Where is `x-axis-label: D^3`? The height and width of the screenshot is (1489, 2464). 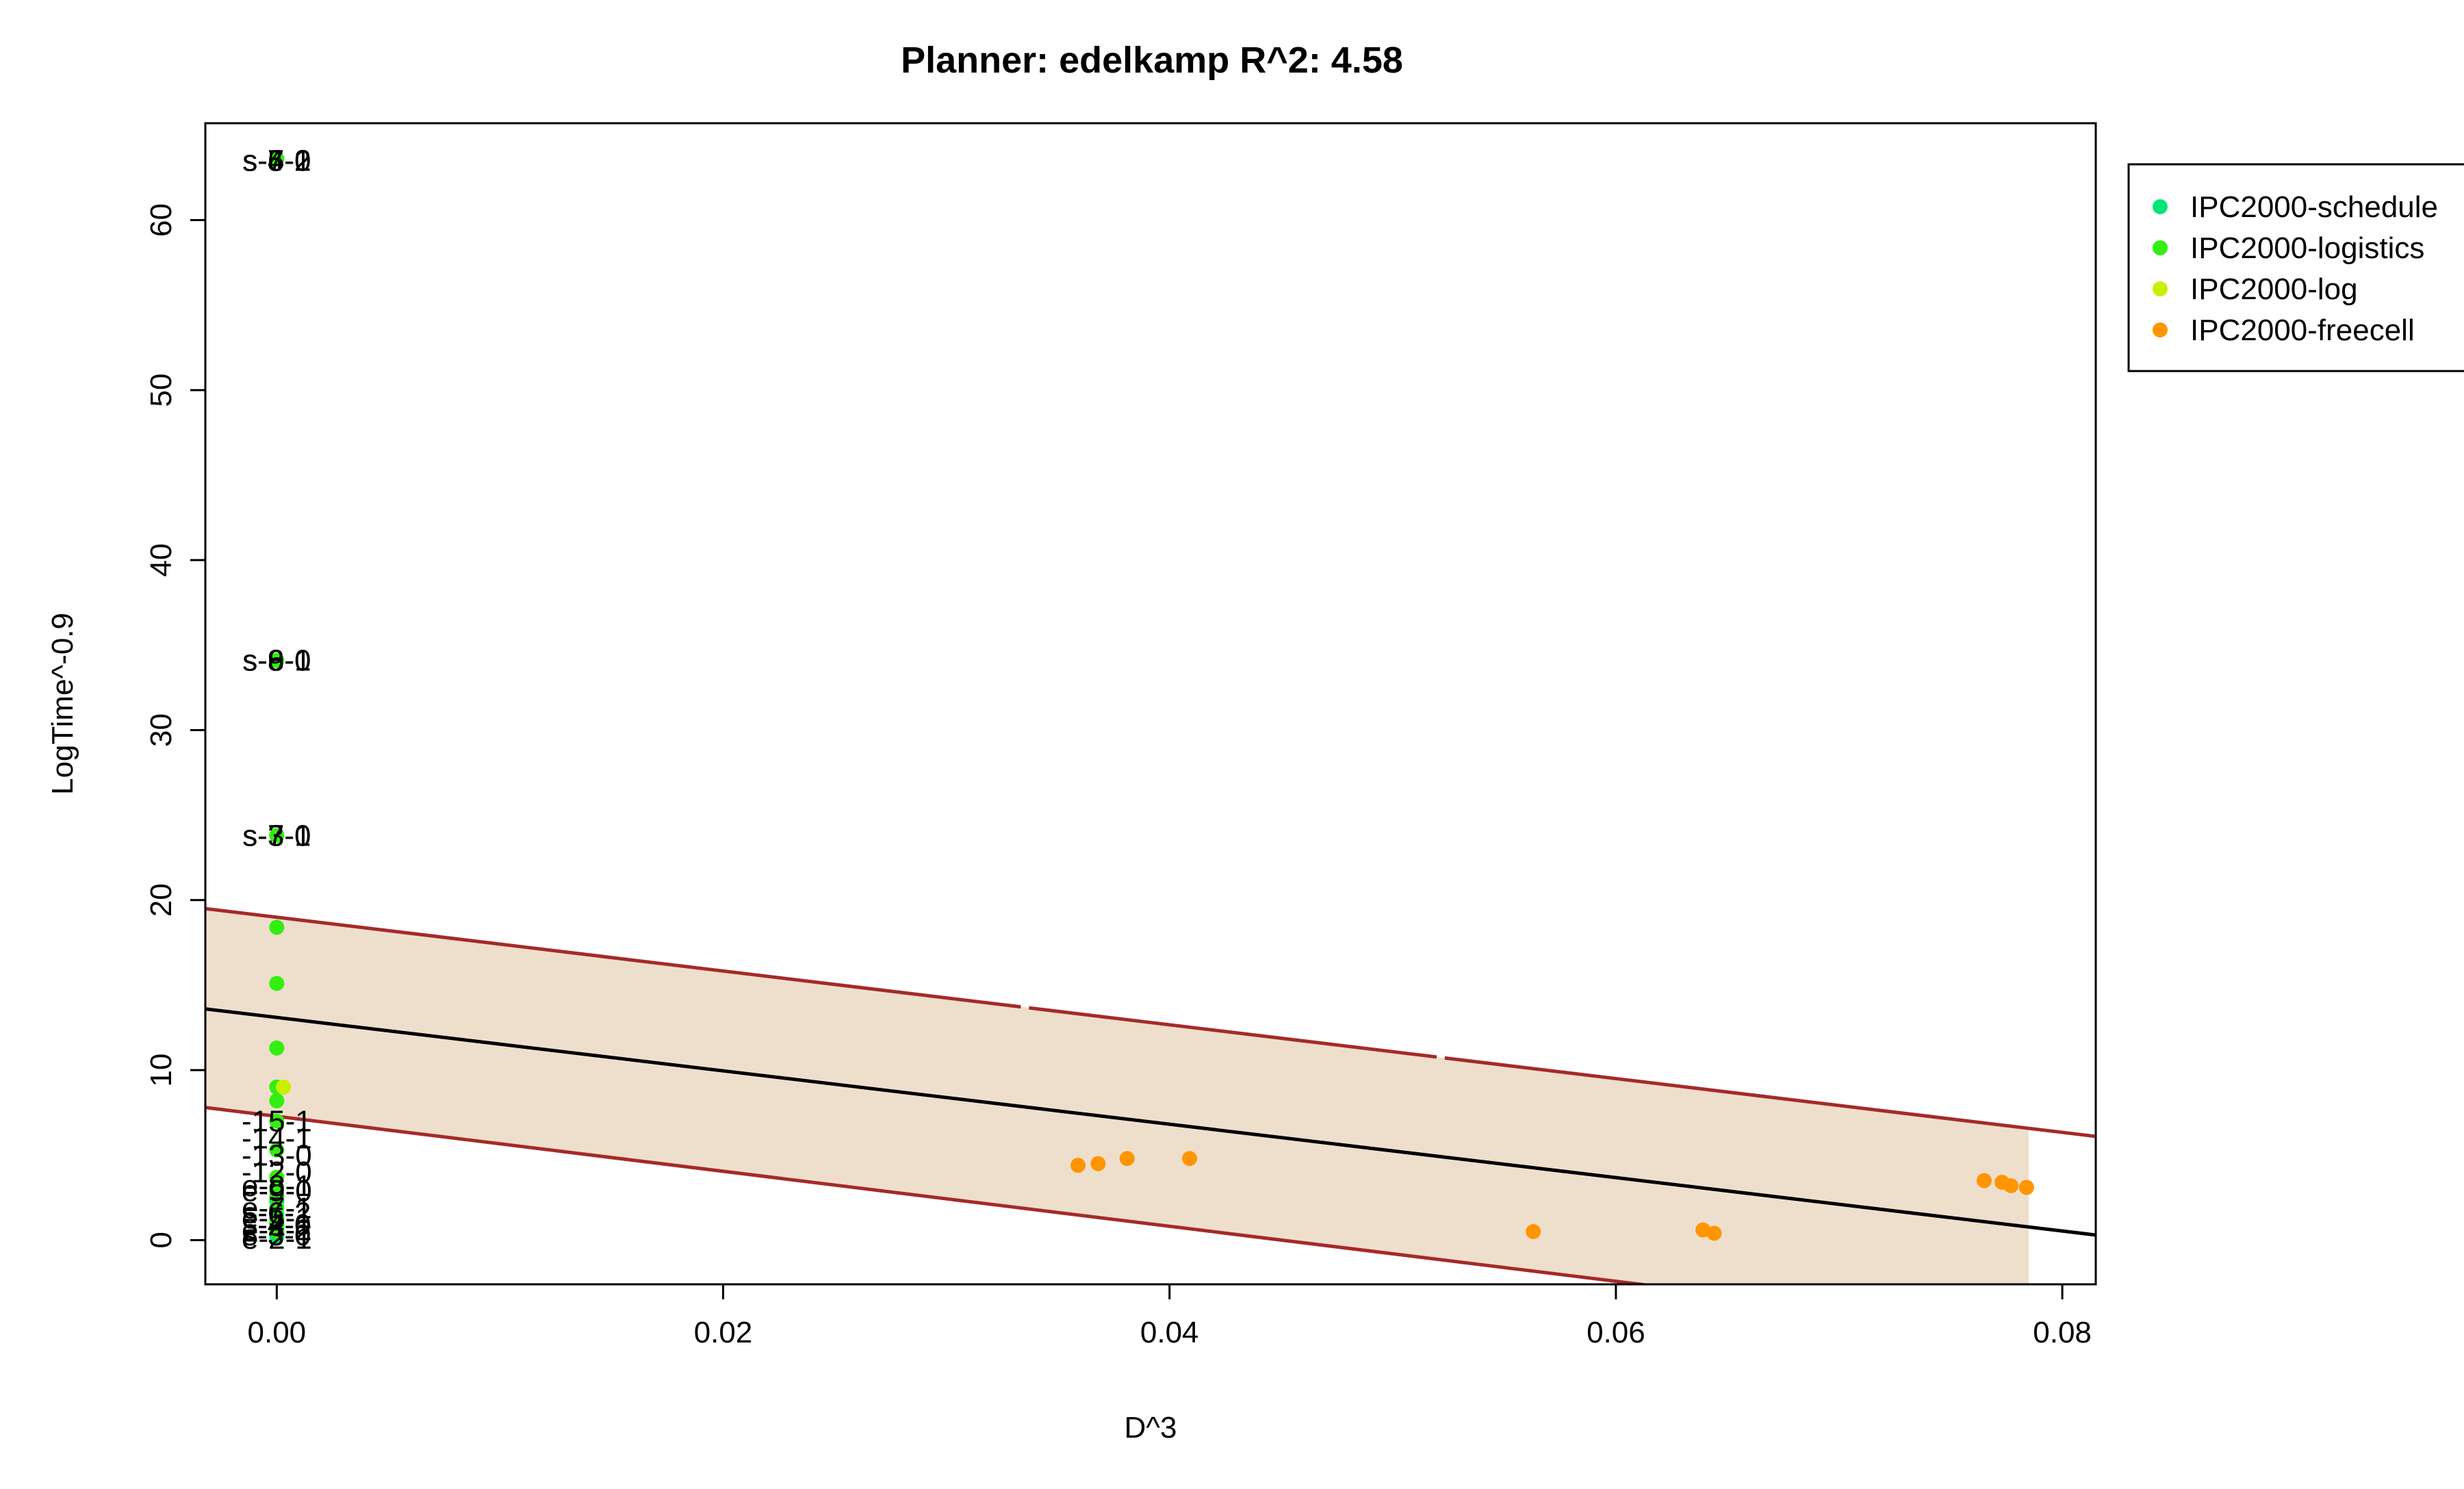
x-axis-label: D^3 is located at coordinates (1151, 1428).